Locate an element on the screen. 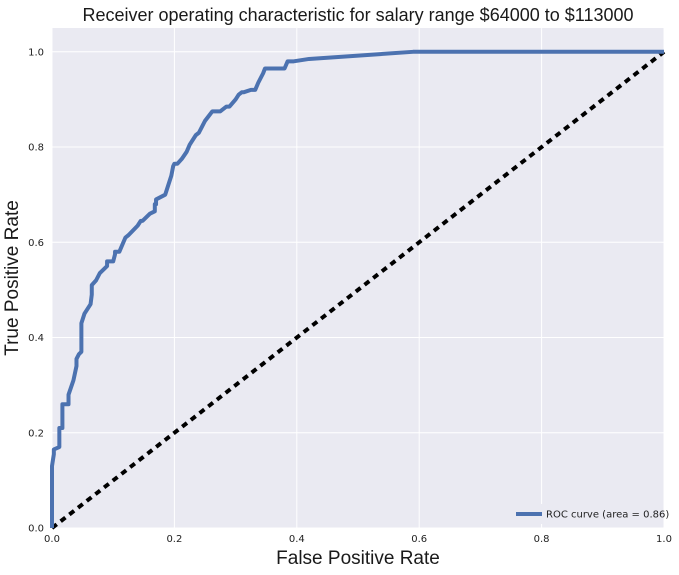 The width and height of the screenshot is (679, 575). y-axis-title: True Positive Rate is located at coordinates (12, 278).